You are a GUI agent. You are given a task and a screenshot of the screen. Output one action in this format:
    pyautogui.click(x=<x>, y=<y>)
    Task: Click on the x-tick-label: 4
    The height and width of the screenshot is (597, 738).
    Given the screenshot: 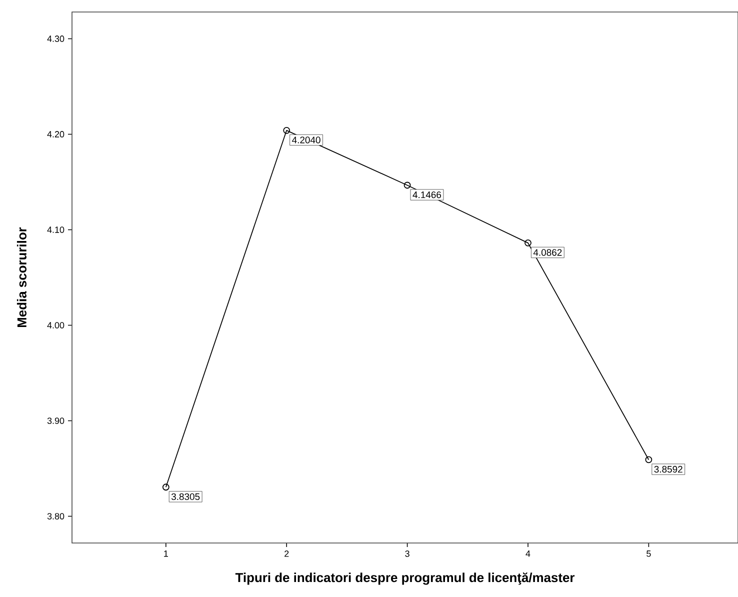 What is the action you would take?
    pyautogui.click(x=528, y=553)
    